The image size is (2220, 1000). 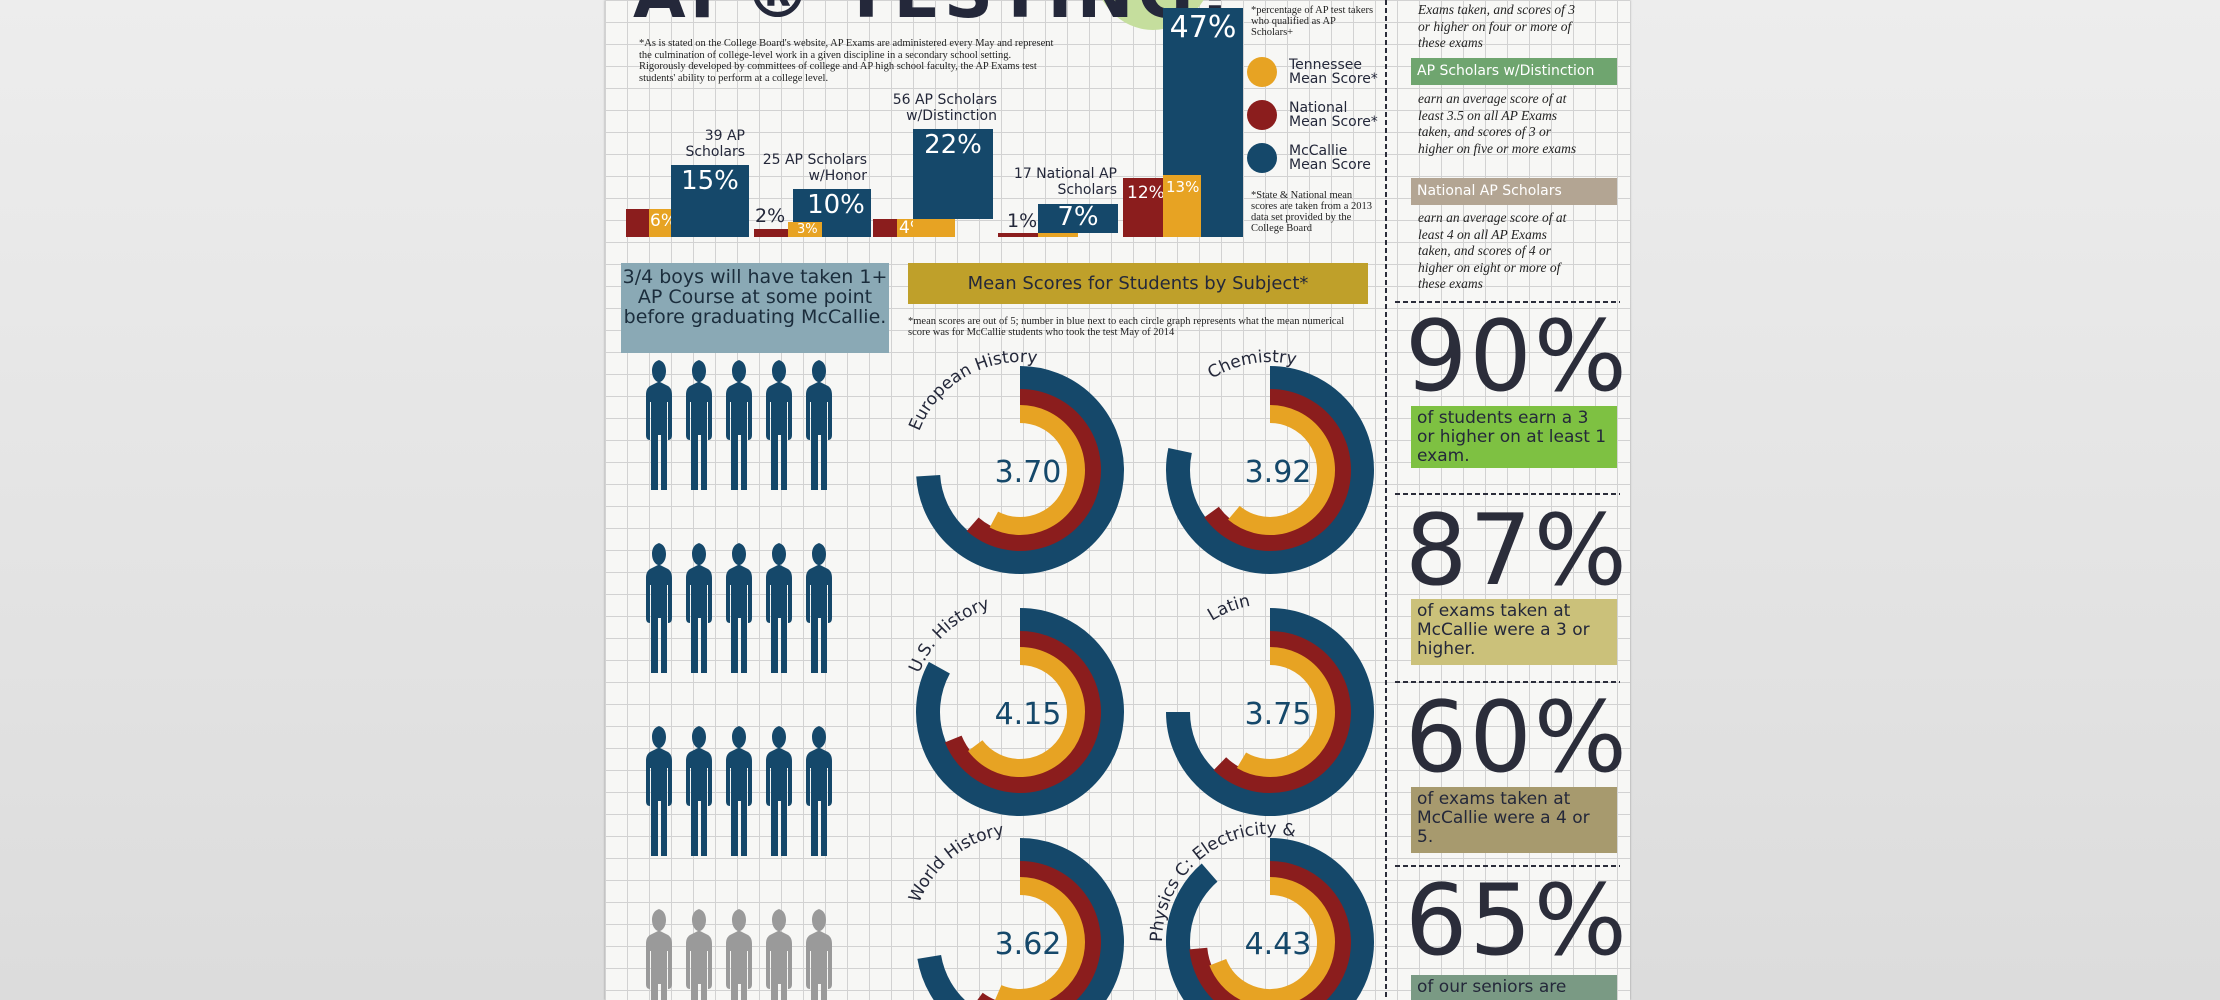 What do you see at coordinates (1262, 115) in the screenshot?
I see `national-legend-dot` at bounding box center [1262, 115].